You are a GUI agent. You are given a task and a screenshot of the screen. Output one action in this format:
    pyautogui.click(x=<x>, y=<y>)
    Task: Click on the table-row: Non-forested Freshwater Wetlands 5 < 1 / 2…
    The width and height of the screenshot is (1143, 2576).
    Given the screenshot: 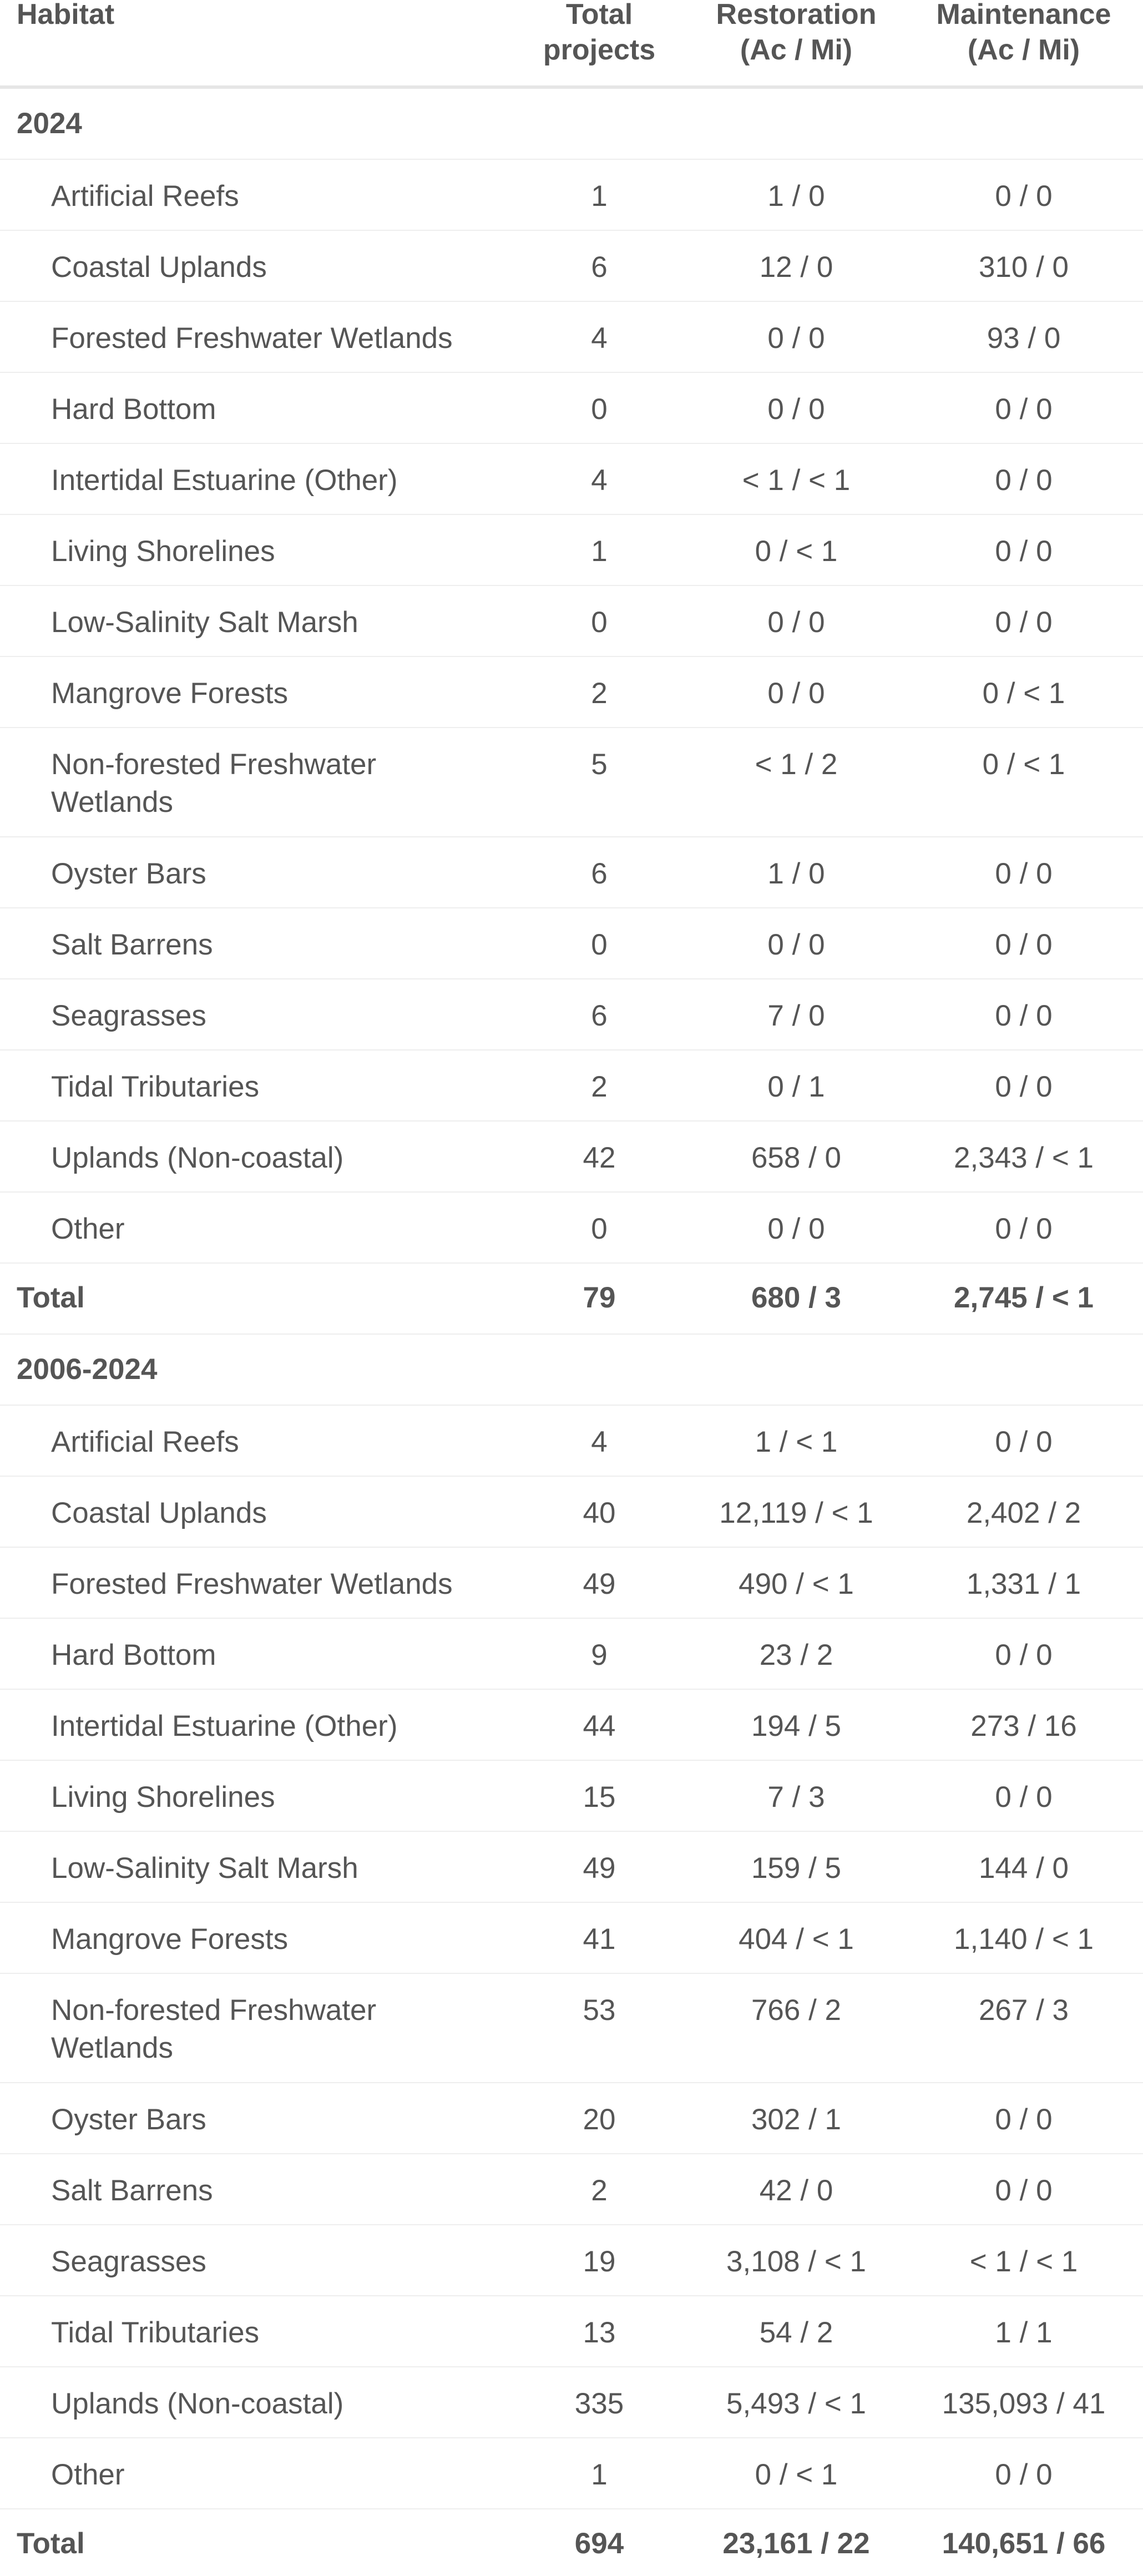 What is the action you would take?
    pyautogui.click(x=571, y=782)
    